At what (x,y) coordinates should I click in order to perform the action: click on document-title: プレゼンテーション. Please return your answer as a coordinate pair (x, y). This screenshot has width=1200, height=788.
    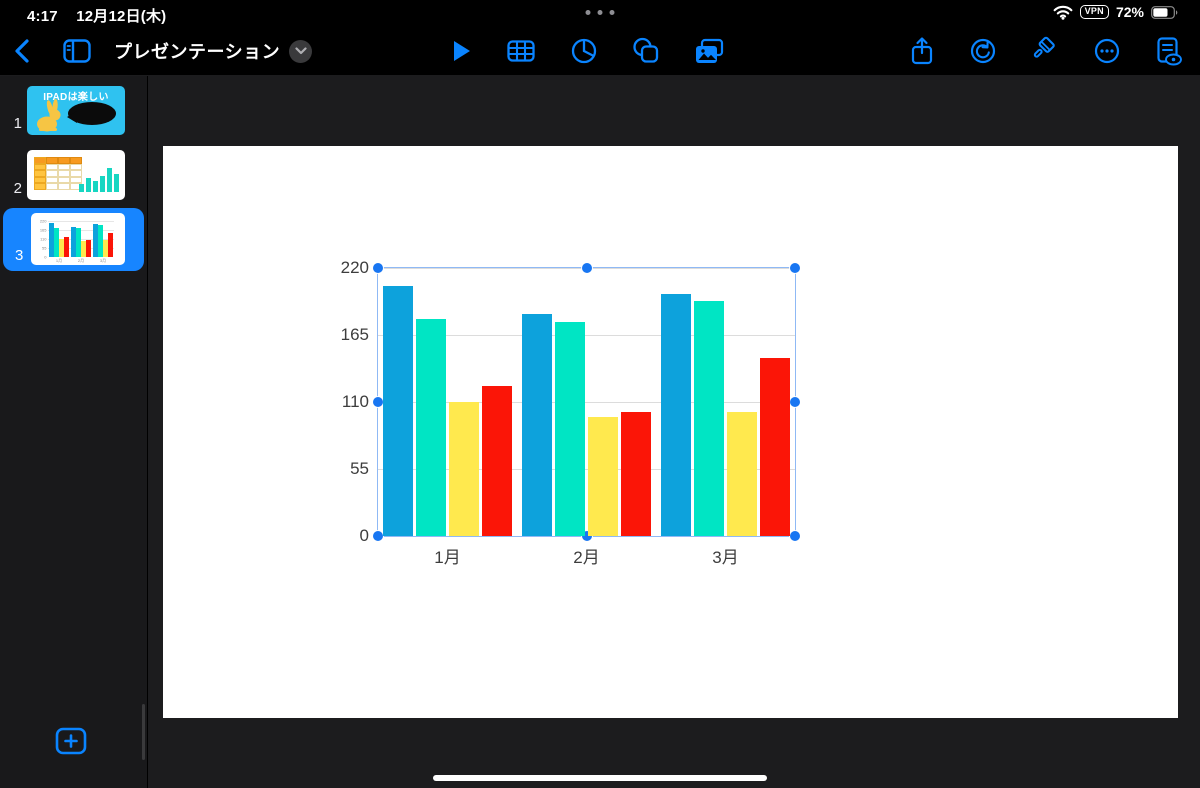
    Looking at the image, I should click on (197, 52).